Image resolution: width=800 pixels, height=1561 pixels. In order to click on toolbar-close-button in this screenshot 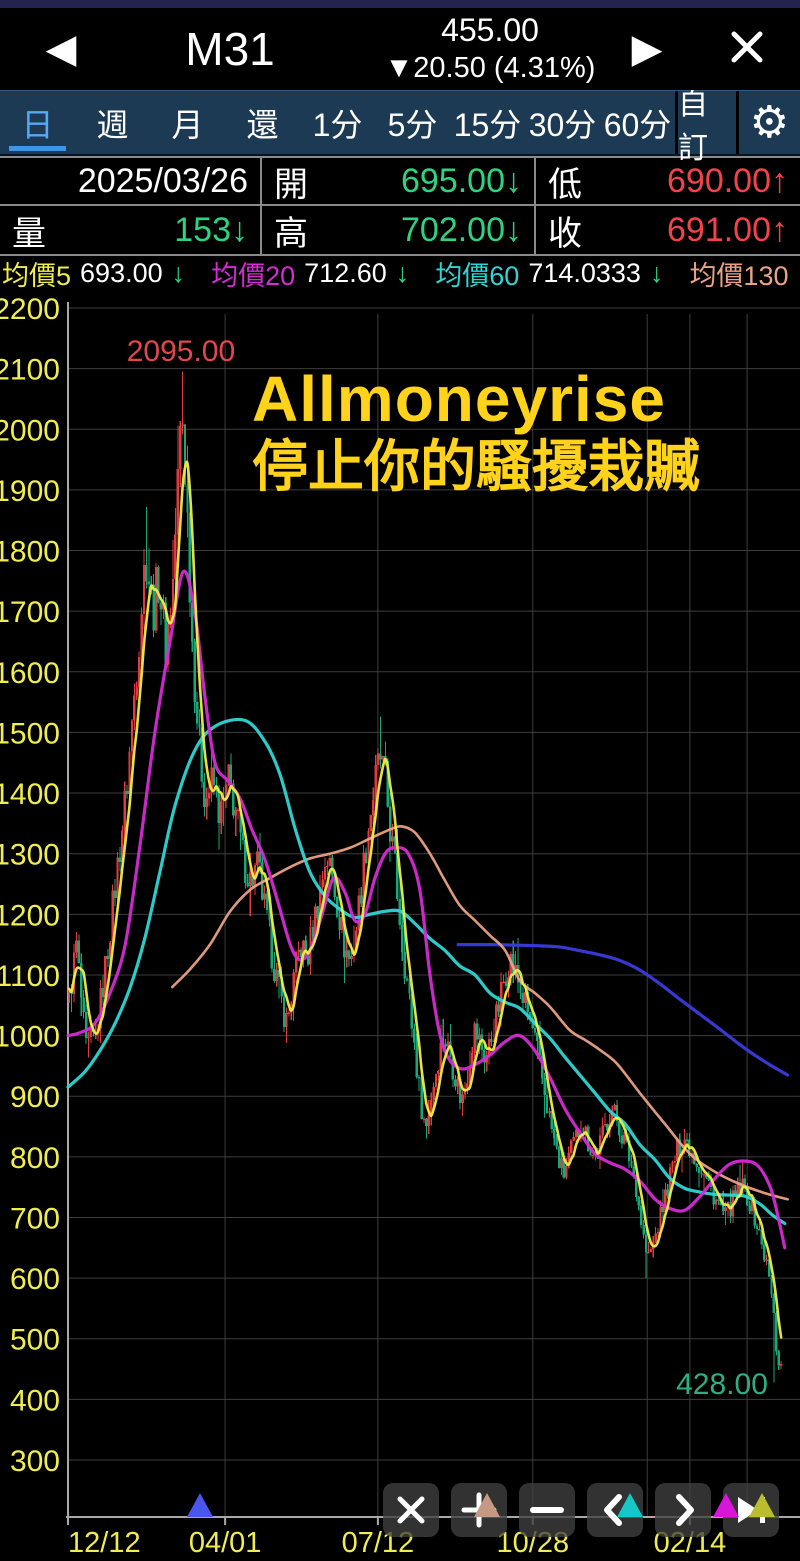, I will do `click(411, 1510)`.